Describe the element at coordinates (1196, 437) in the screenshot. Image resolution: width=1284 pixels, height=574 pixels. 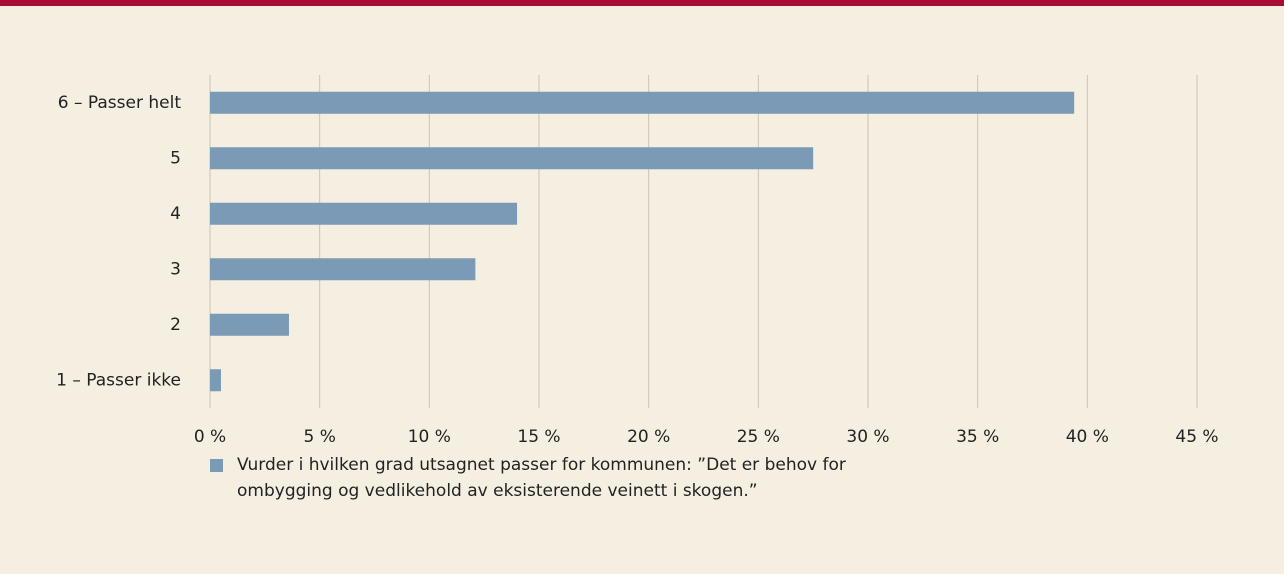
I see `x-tick-label: 45 %` at that location.